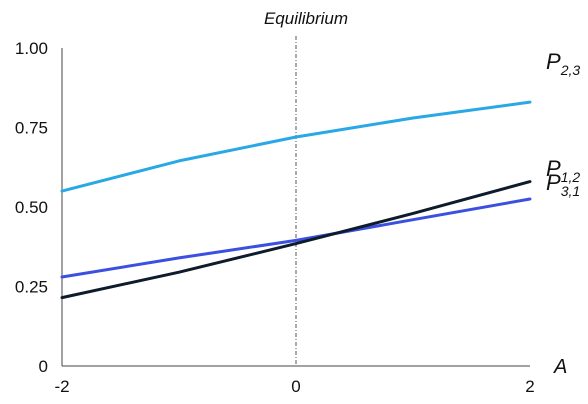  I want to click on x-tick-label: 0, so click(295, 386).